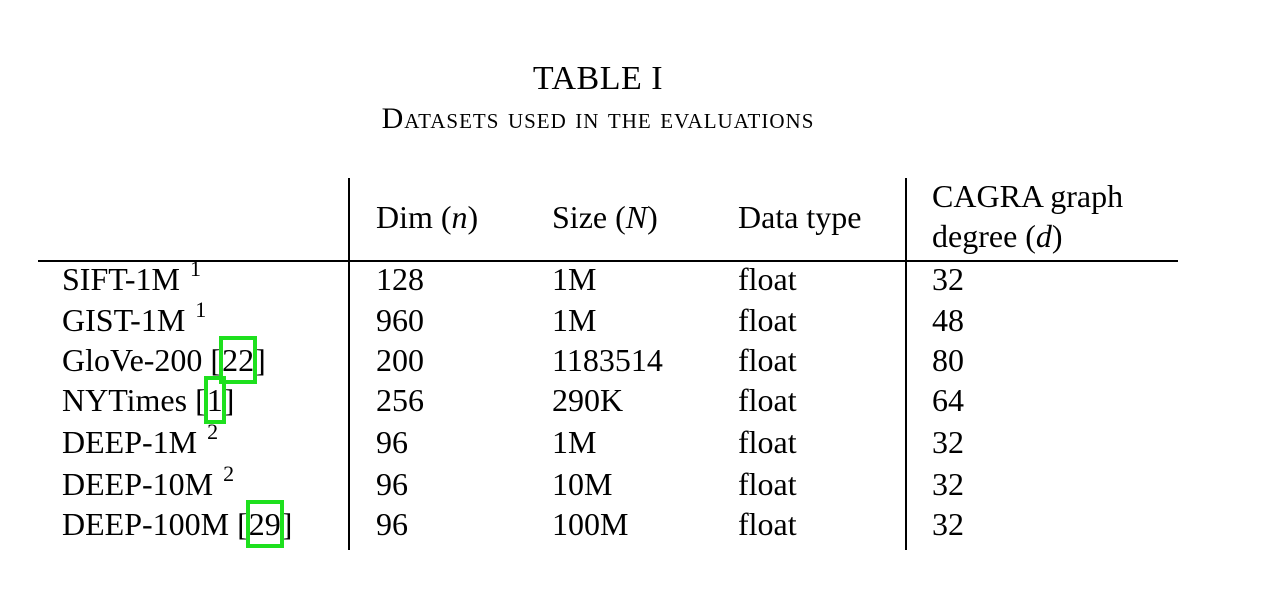 This screenshot has width=1274, height=598. What do you see at coordinates (588, 400) in the screenshot?
I see `size-cell: 290K` at bounding box center [588, 400].